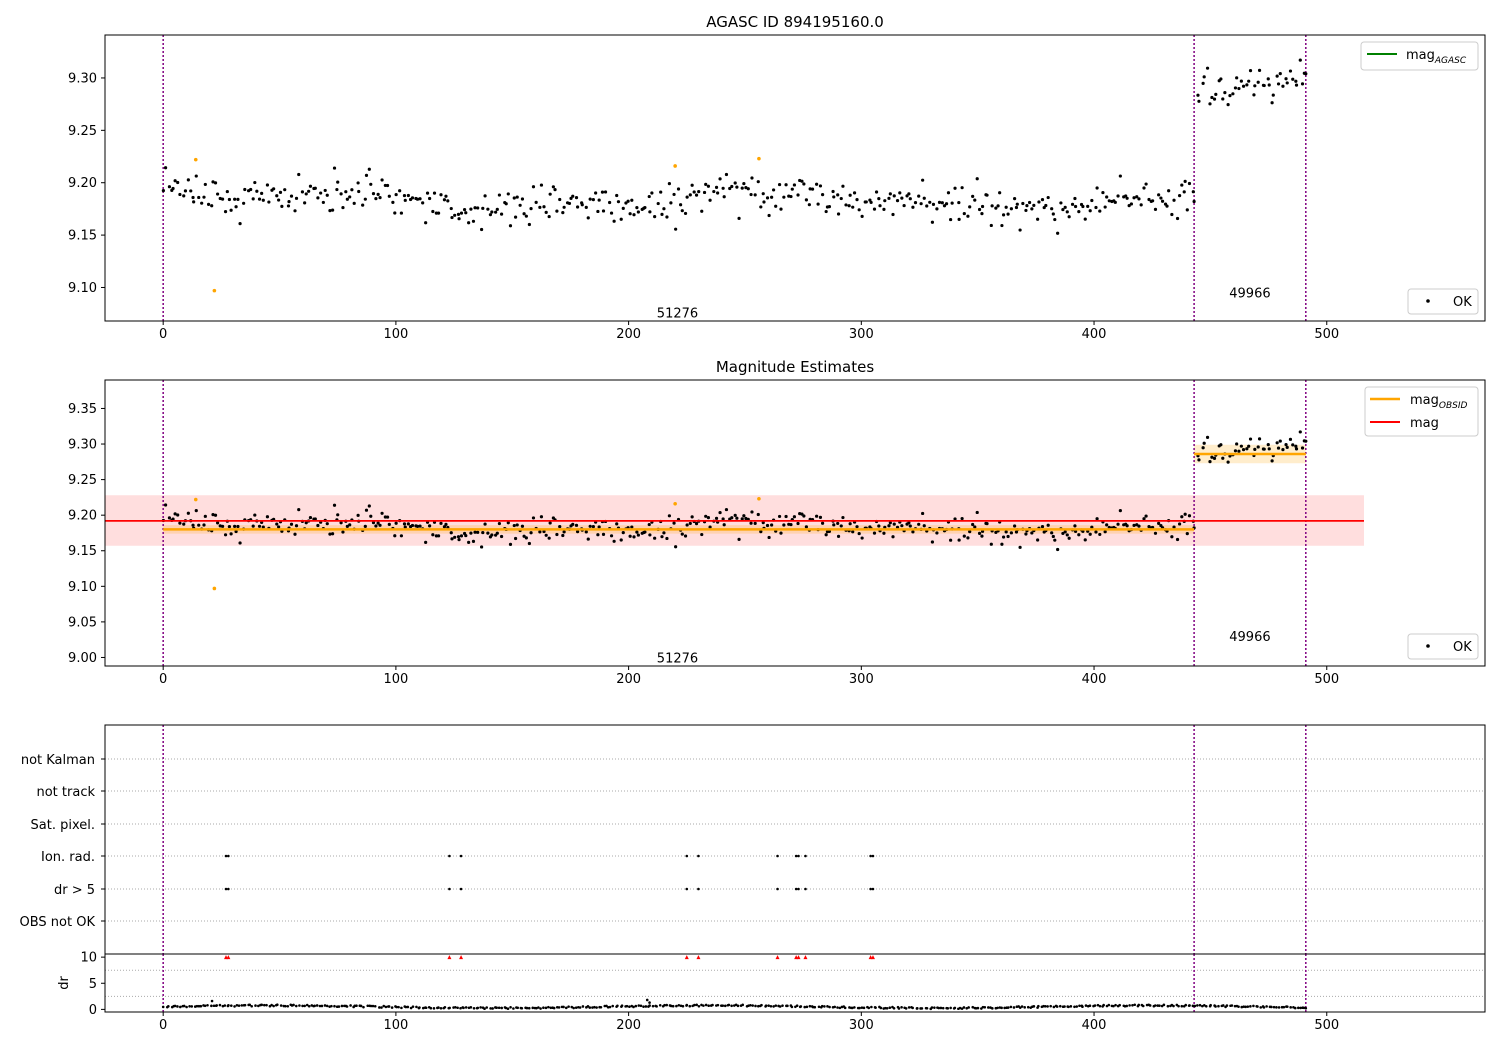  I want to click on x-tick-label: 0, so click(163, 334).